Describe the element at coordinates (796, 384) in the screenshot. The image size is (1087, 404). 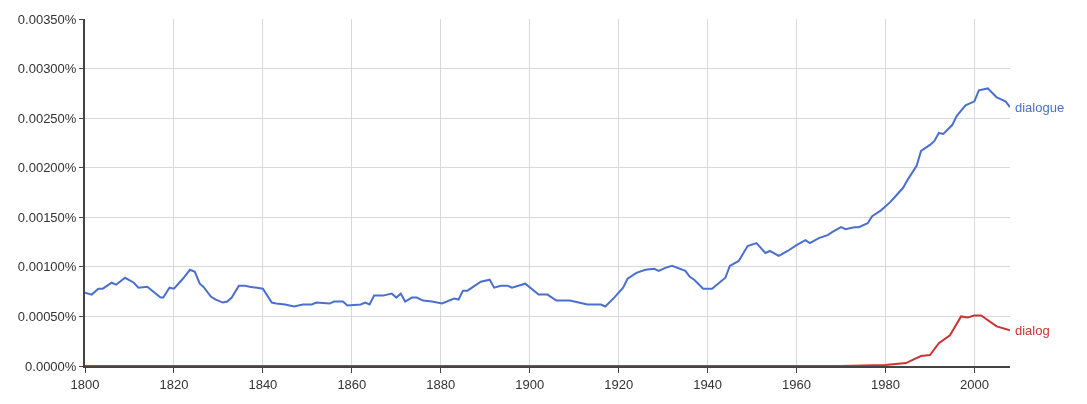
I see `x-tick-label: 1960` at that location.